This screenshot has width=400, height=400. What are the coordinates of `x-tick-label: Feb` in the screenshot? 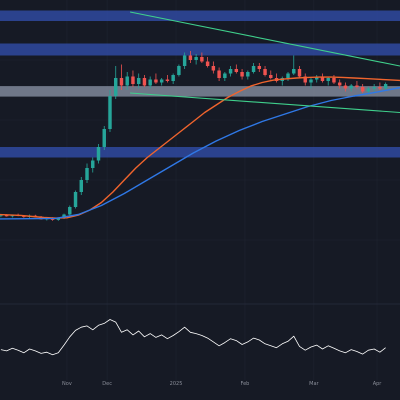 It's located at (245, 384).